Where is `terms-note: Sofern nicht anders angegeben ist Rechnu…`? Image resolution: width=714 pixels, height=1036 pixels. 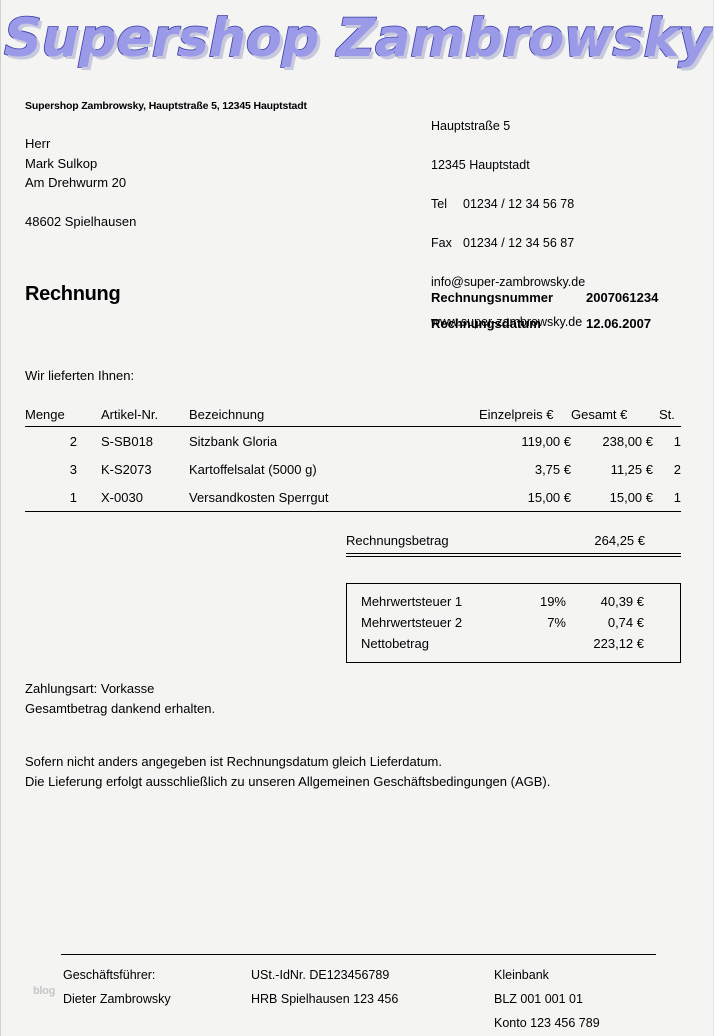
terms-note: Sofern nicht anders angegeben ist Rechnu… is located at coordinates (288, 771).